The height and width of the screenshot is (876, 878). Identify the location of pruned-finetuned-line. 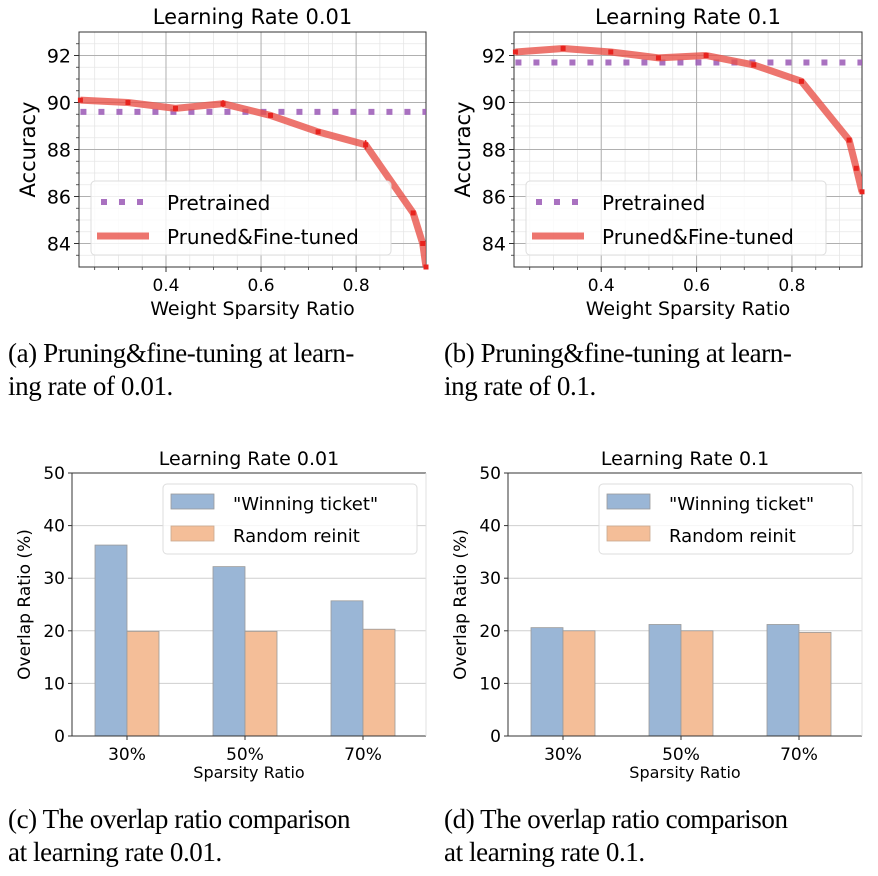
(253, 181).